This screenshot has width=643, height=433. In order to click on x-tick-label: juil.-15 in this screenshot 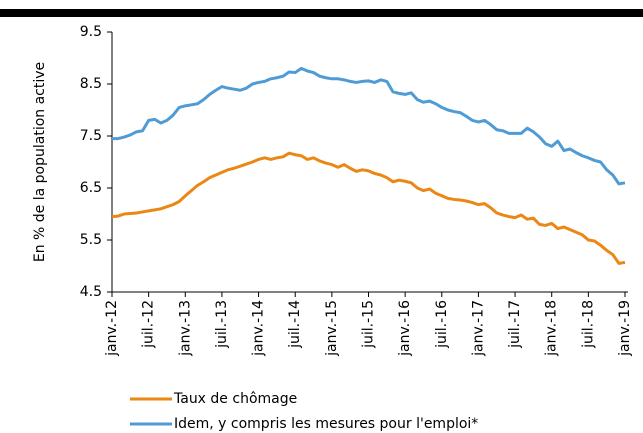, I will do `click(369, 324)`.